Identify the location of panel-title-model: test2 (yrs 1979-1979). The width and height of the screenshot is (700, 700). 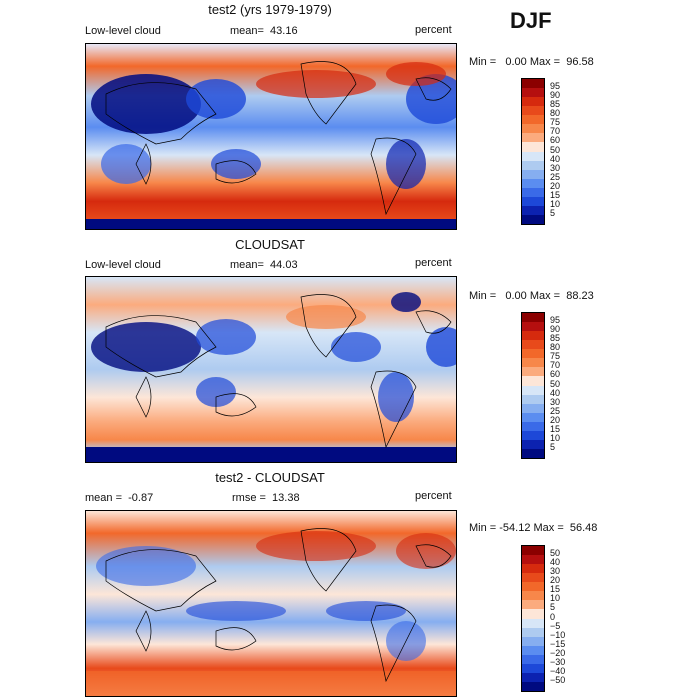
(270, 9).